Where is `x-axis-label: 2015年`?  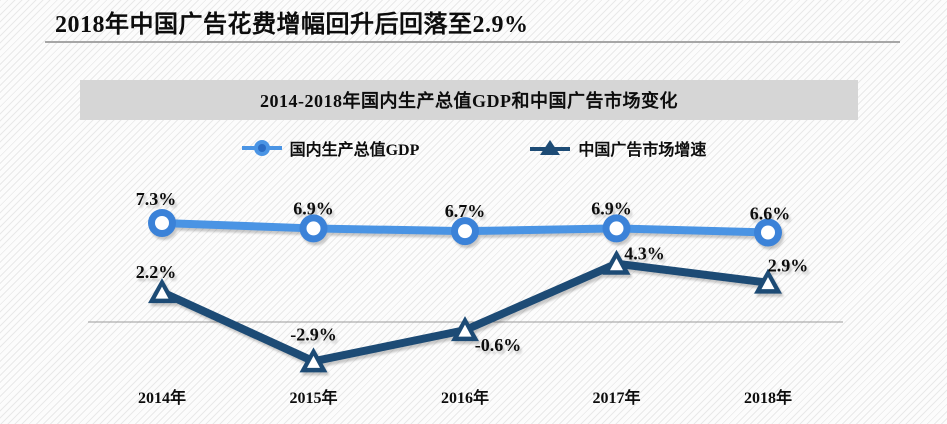
x-axis-label: 2015年 is located at coordinates (313, 397).